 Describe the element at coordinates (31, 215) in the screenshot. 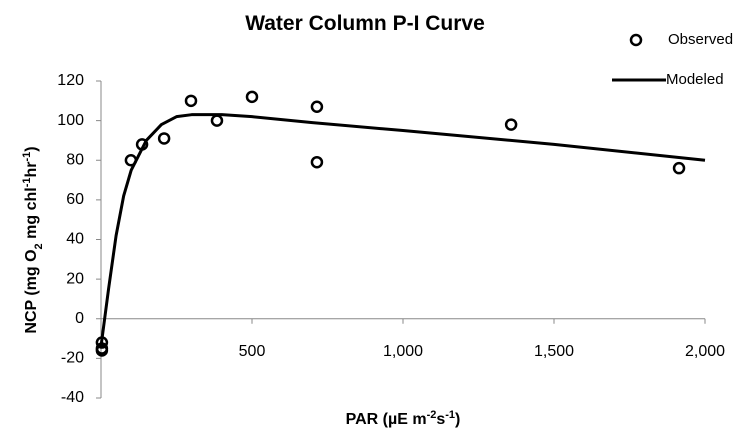

I see `y-label-part: mg chl` at that location.